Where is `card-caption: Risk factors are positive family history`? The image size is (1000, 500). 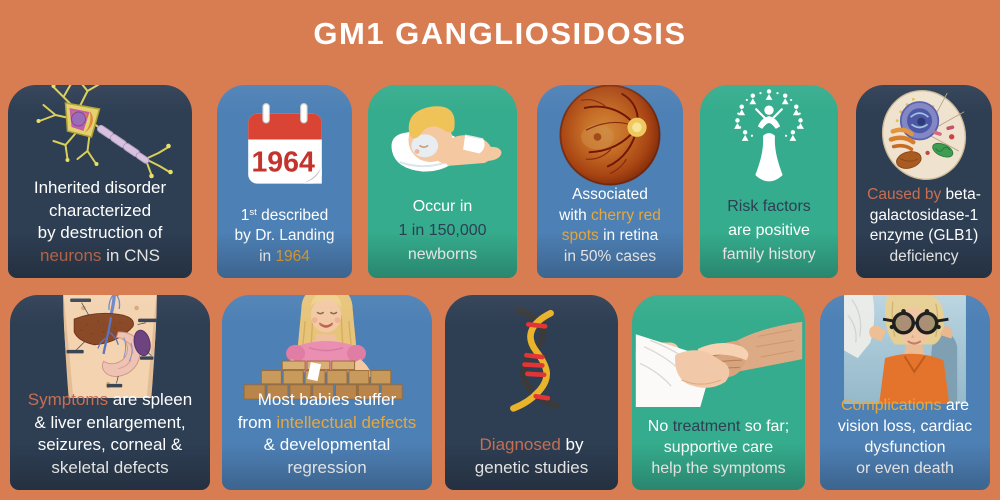 card-caption: Risk factors are positive family history is located at coordinates (769, 230).